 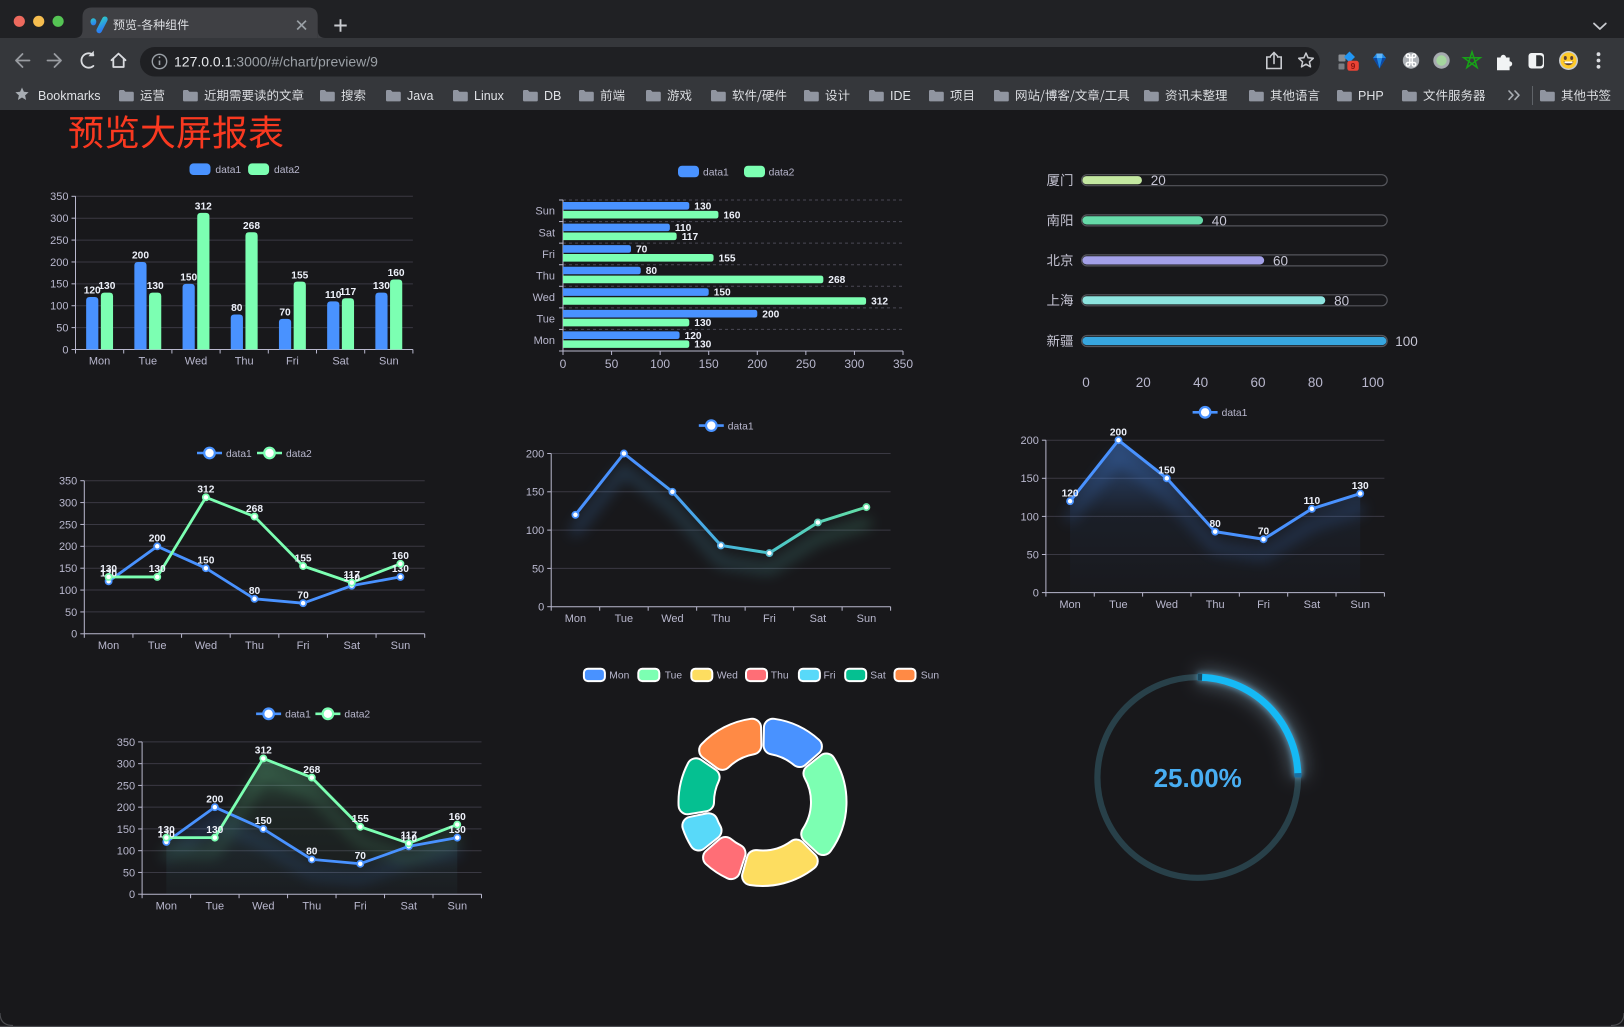 What do you see at coordinates (900, 96) in the screenshot?
I see `svg-text: IDE` at bounding box center [900, 96].